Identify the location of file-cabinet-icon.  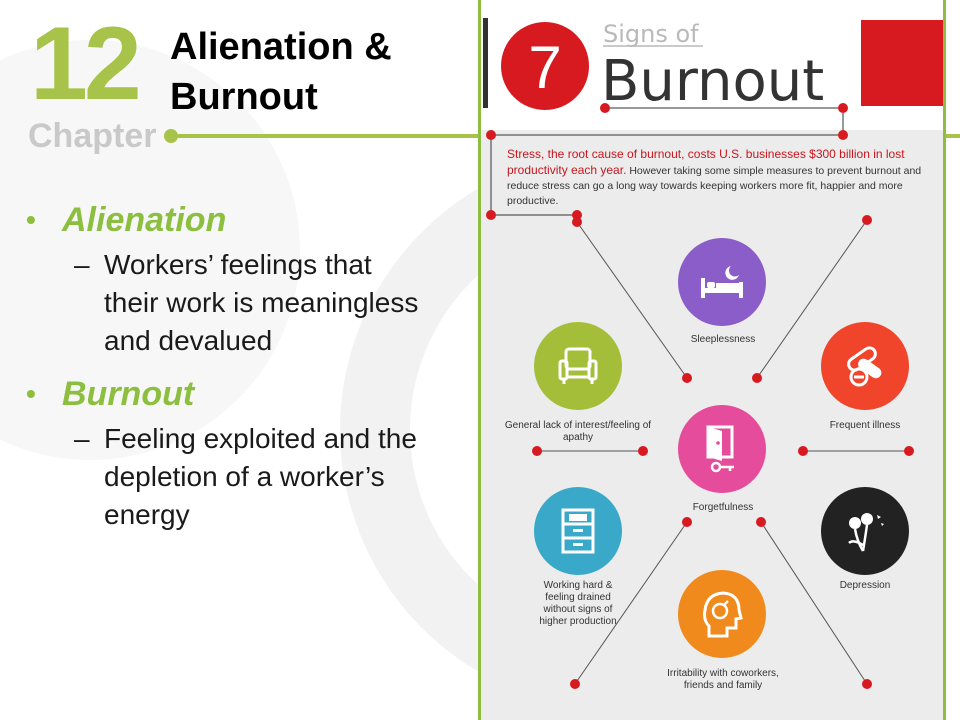
(578, 531).